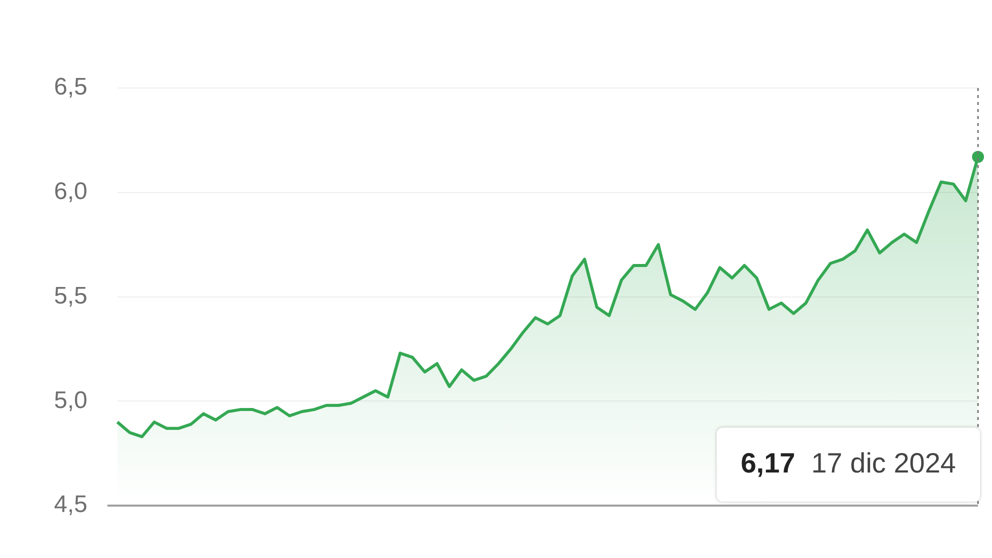 This screenshot has height=558, width=992. Describe the element at coordinates (71, 400) in the screenshot. I see `y-tick-label: 5,0` at that location.